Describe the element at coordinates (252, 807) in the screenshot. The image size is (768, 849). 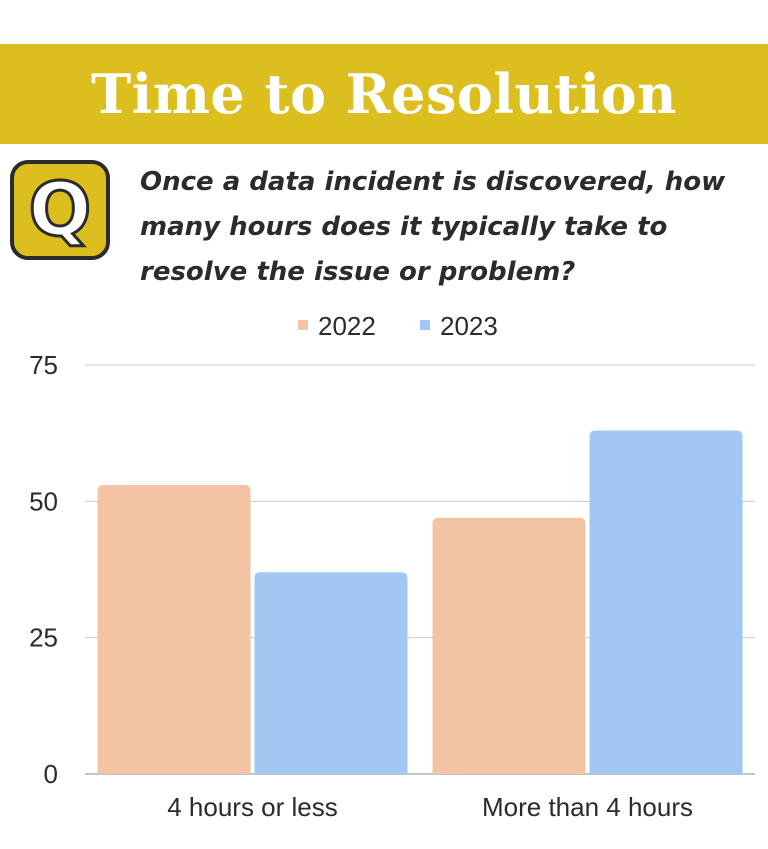
I see `x-tick-label: 4 hours or less` at that location.